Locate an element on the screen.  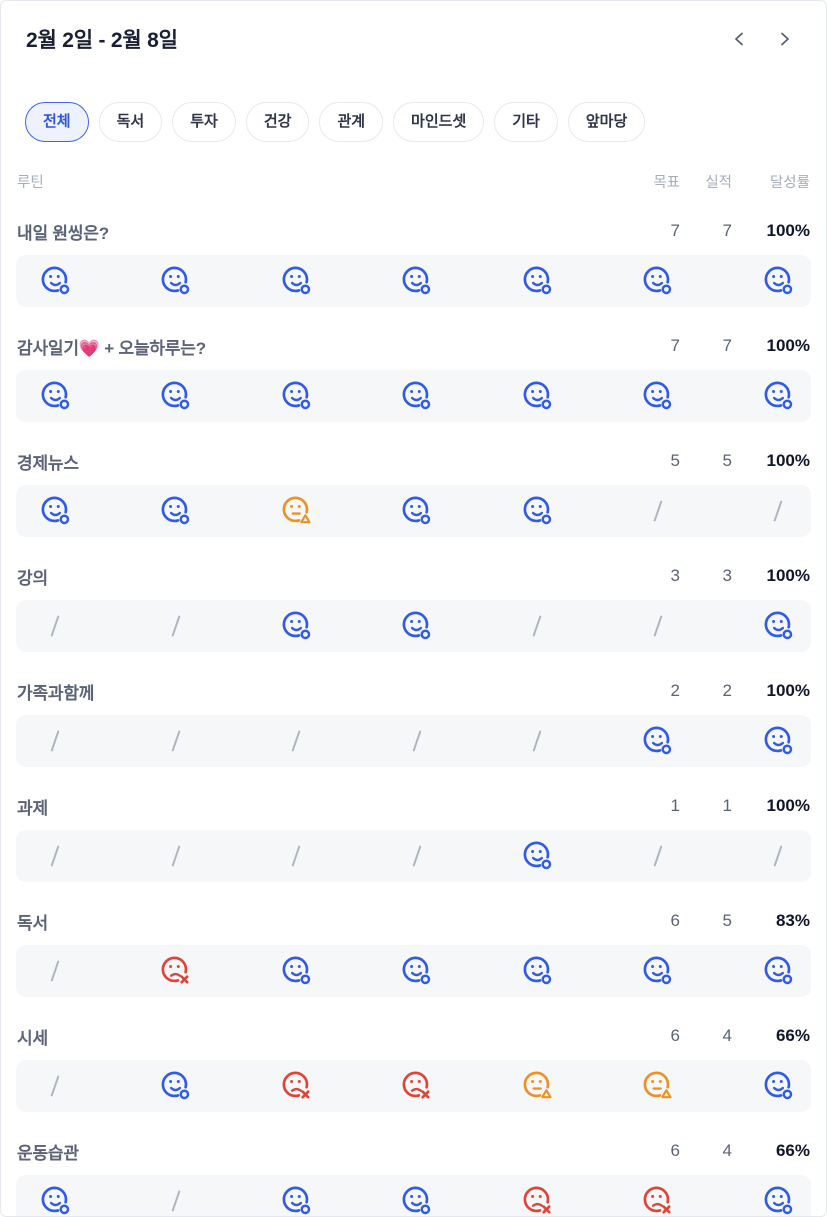
category-filter-chip: 전체 is located at coordinates (57, 122).